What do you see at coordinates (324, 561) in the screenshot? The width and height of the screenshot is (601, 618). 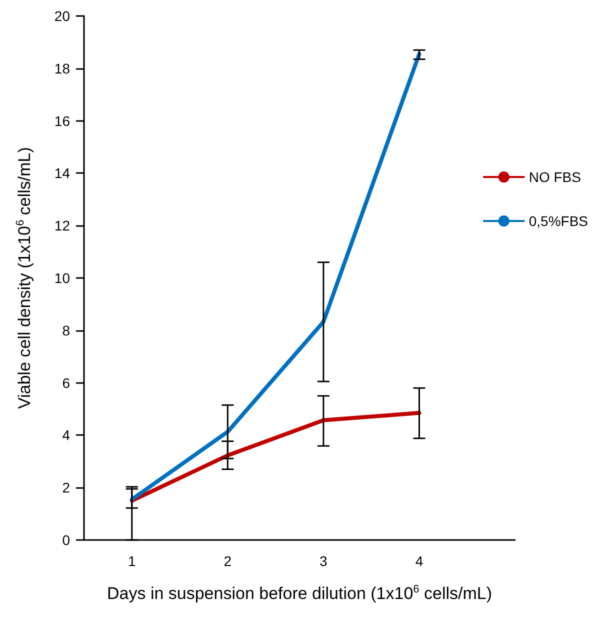 I see `x-tick-label: 3` at bounding box center [324, 561].